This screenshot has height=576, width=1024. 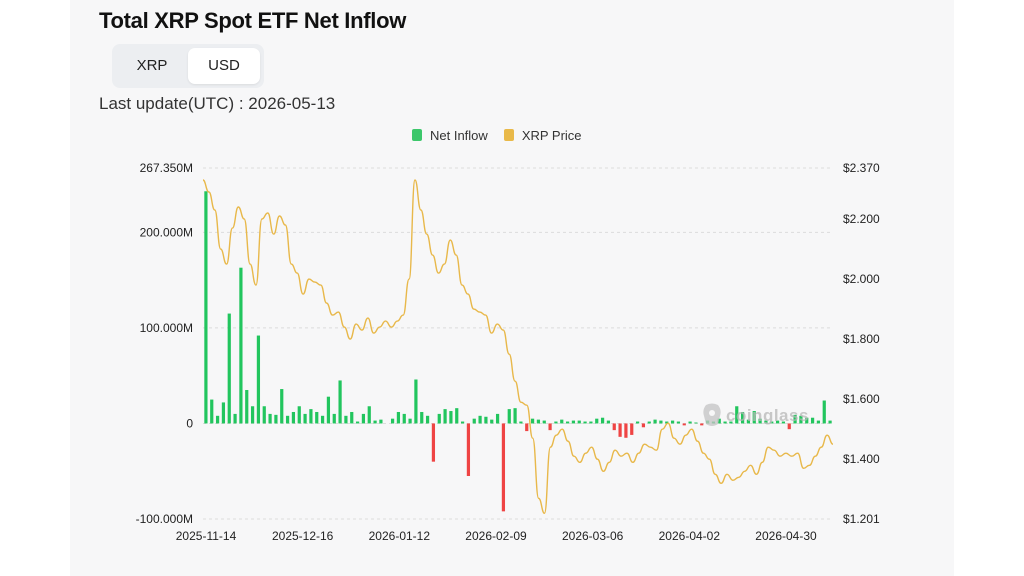 I want to click on toggle-usd-button: USD, so click(x=224, y=66).